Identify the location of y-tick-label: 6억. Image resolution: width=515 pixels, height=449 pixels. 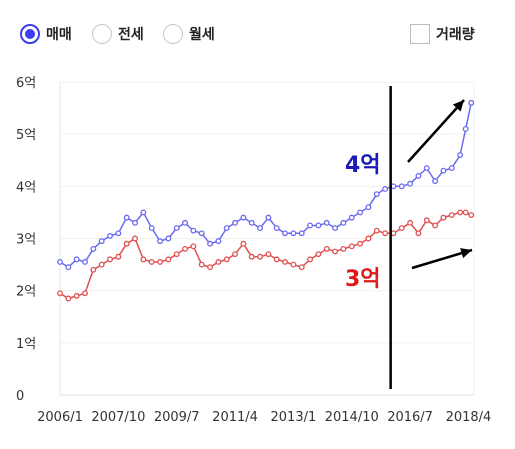
(26, 83).